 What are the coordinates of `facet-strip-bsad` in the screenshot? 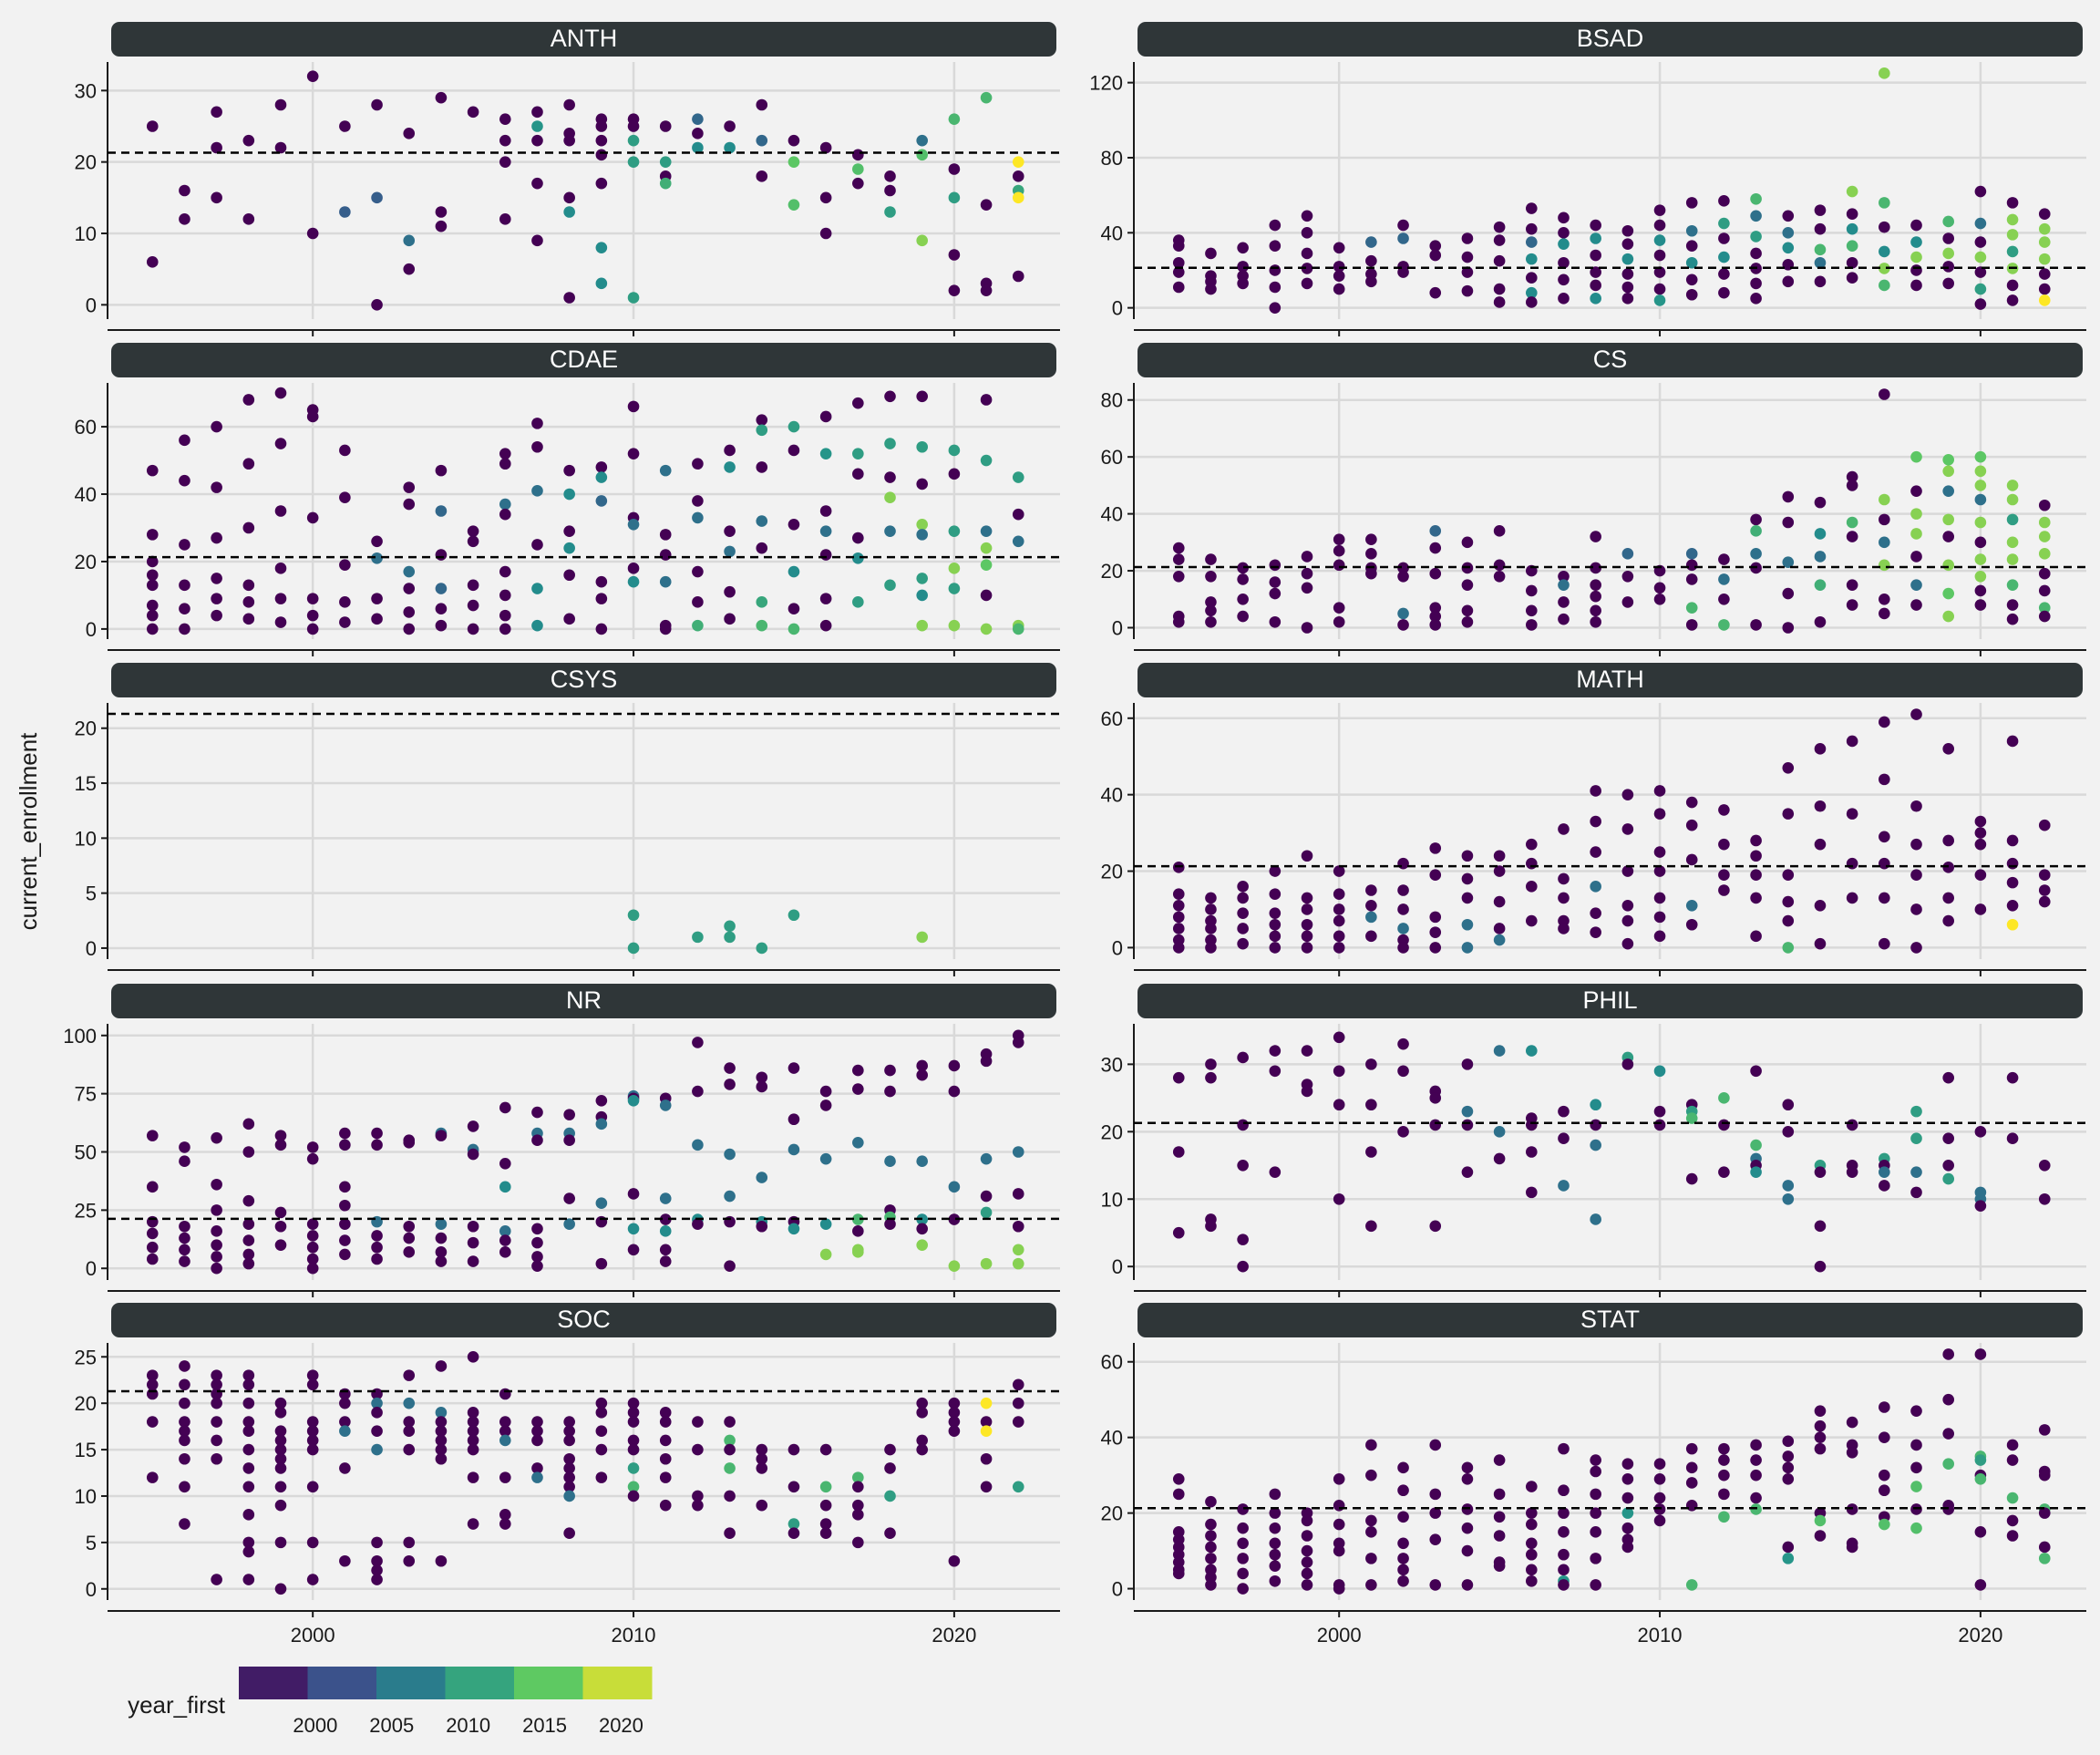 It's located at (1611, 39).